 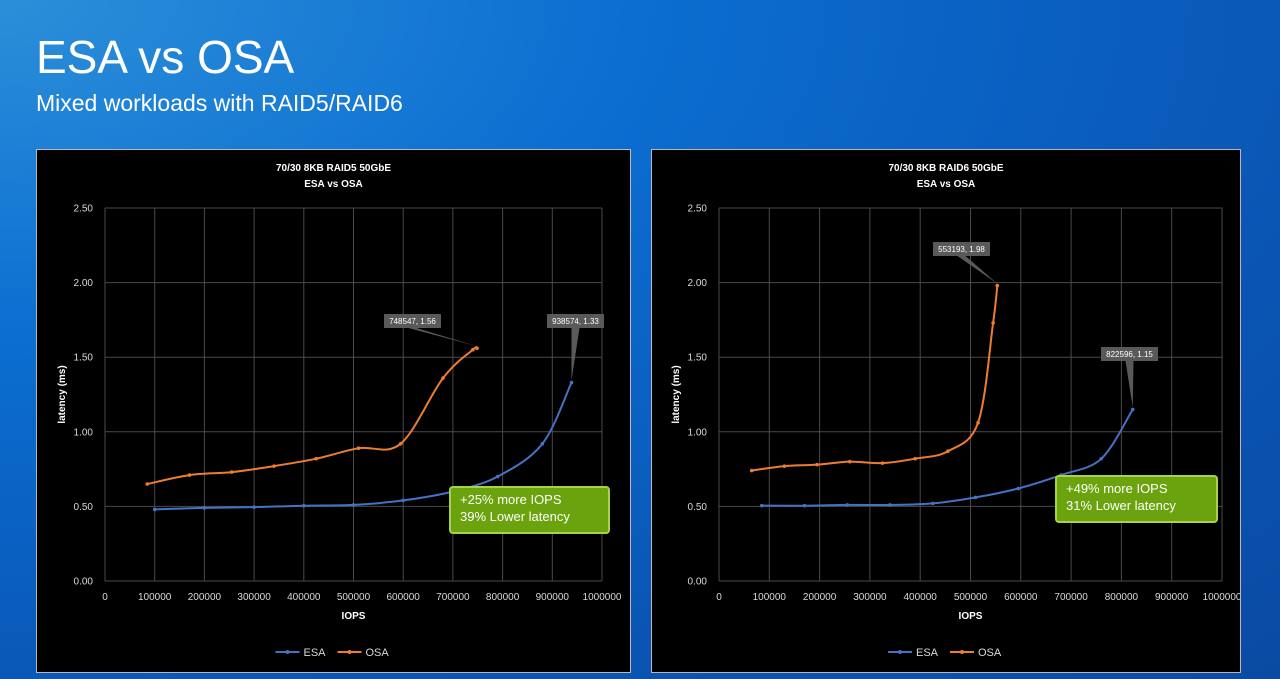 What do you see at coordinates (820, 597) in the screenshot?
I see `raid6-x-tick-label: 200000` at bounding box center [820, 597].